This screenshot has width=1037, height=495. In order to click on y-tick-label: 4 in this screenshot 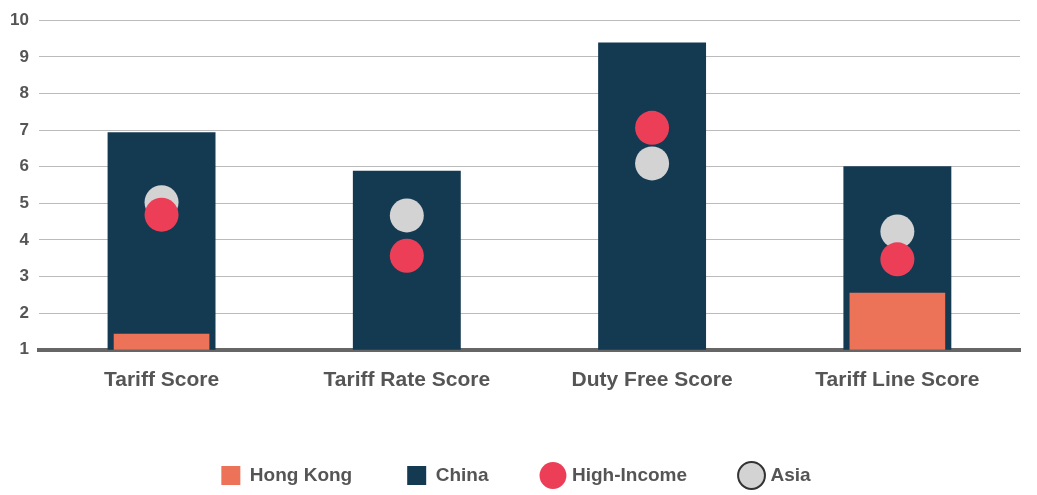, I will do `click(24, 239)`.